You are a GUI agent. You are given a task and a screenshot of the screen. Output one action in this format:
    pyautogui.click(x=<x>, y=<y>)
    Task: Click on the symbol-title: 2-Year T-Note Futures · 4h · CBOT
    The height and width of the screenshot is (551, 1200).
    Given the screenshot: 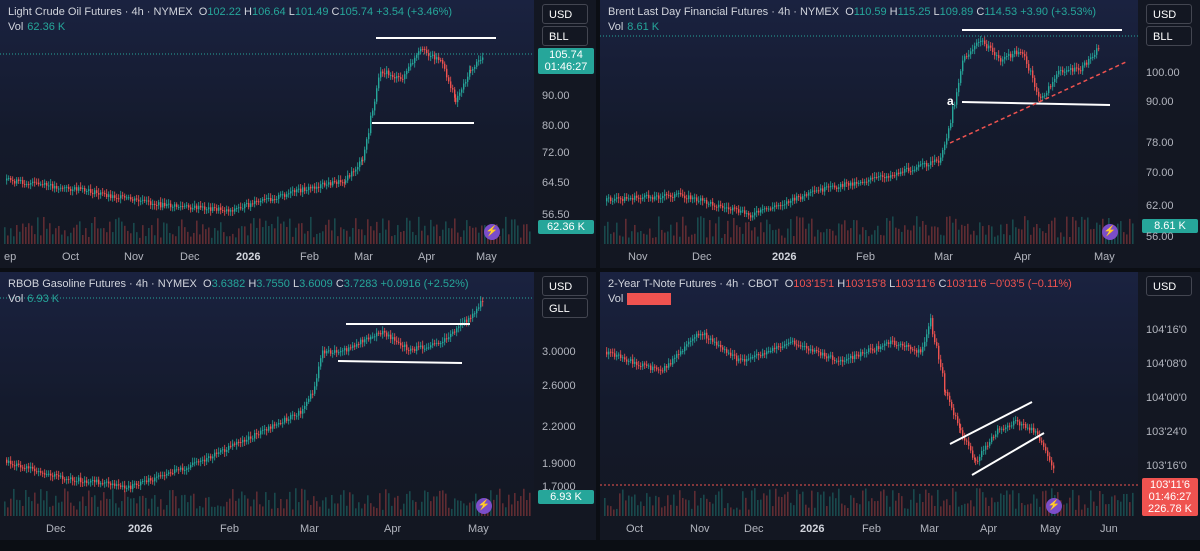 What is the action you would take?
    pyautogui.click(x=693, y=284)
    